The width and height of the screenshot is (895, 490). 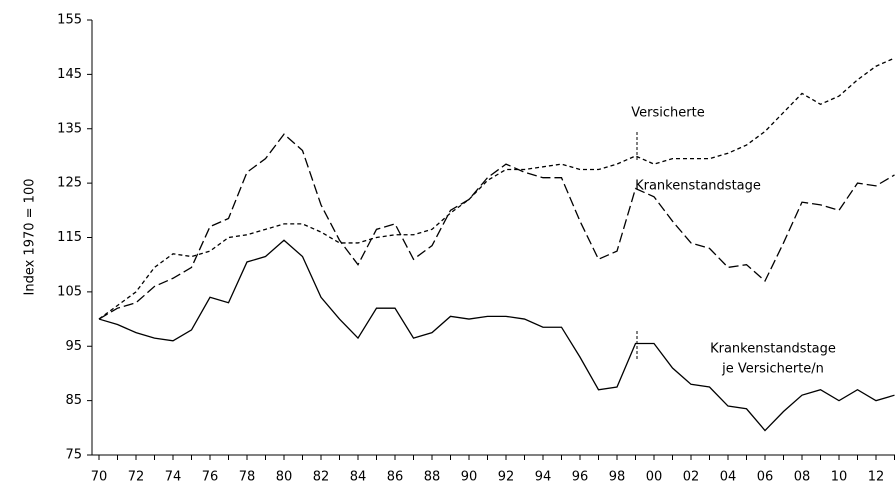 I want to click on x-tick-label: 76, so click(x=210, y=477).